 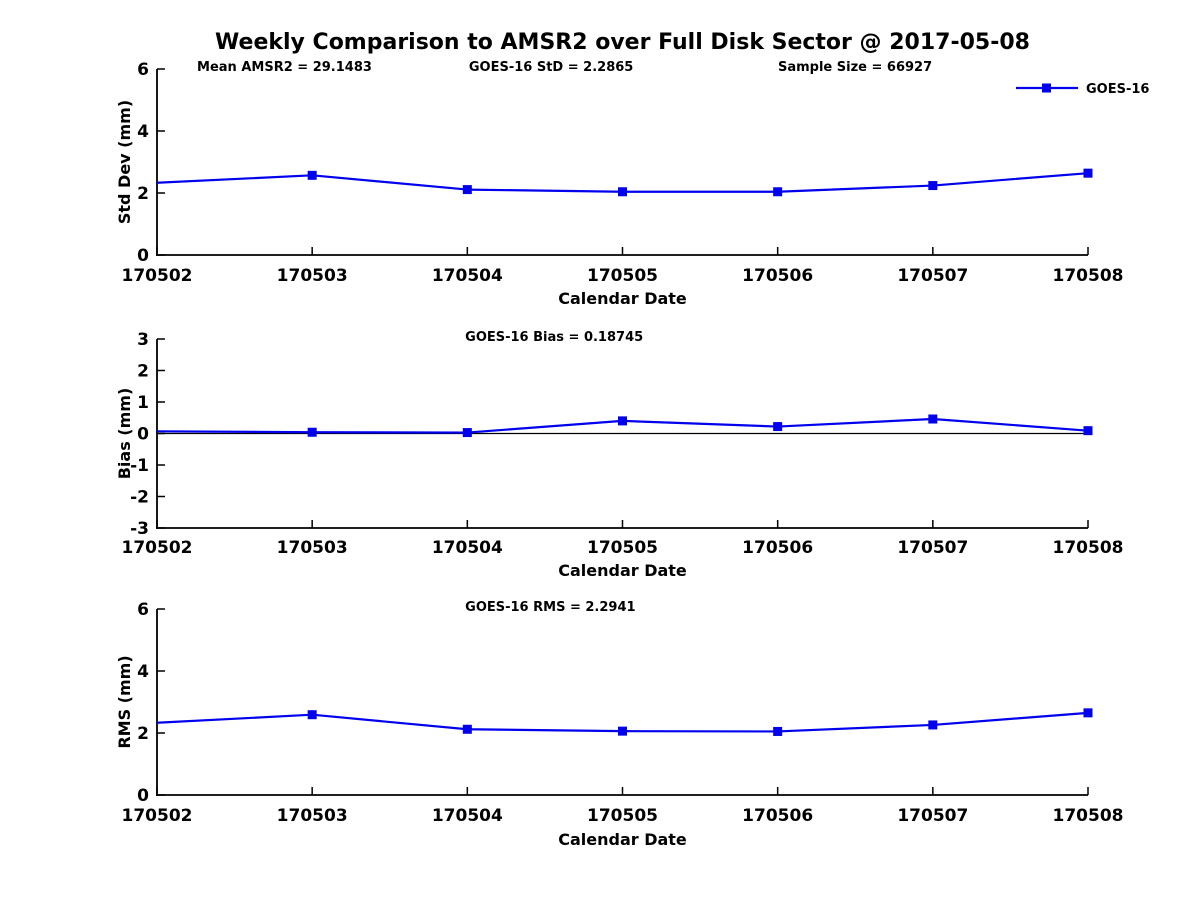 What do you see at coordinates (284, 67) in the screenshot?
I see `plot-annotation: Mean AMSR2 = 29.1483` at bounding box center [284, 67].